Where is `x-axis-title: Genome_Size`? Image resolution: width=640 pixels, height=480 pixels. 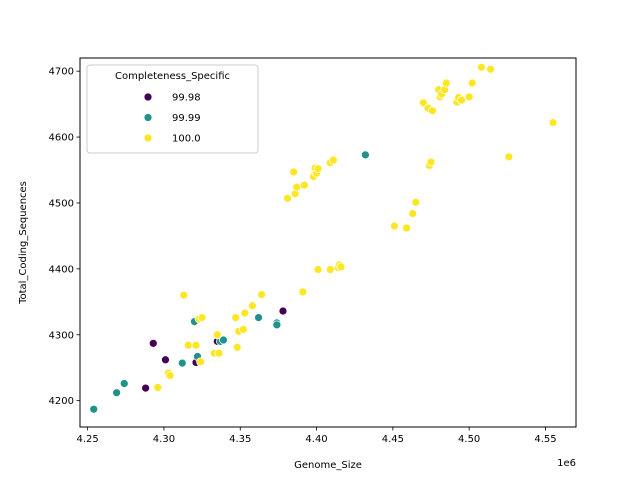 x-axis-title: Genome_Size is located at coordinates (328, 465).